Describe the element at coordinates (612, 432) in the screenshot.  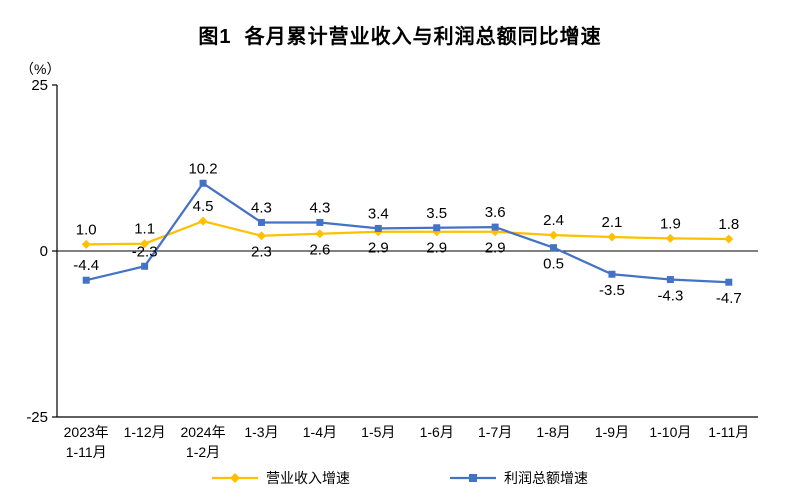
I see `x-tick-label: 1-9月` at that location.